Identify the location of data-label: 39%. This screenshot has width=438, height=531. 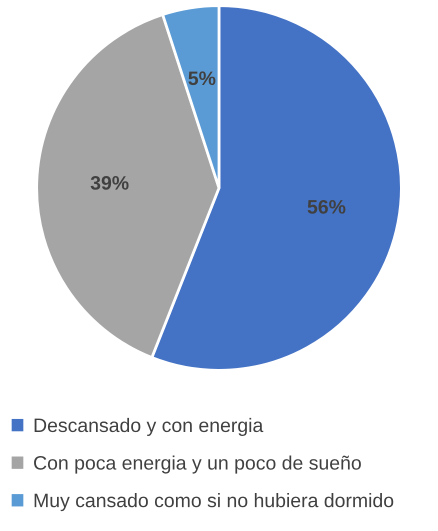
(109, 183).